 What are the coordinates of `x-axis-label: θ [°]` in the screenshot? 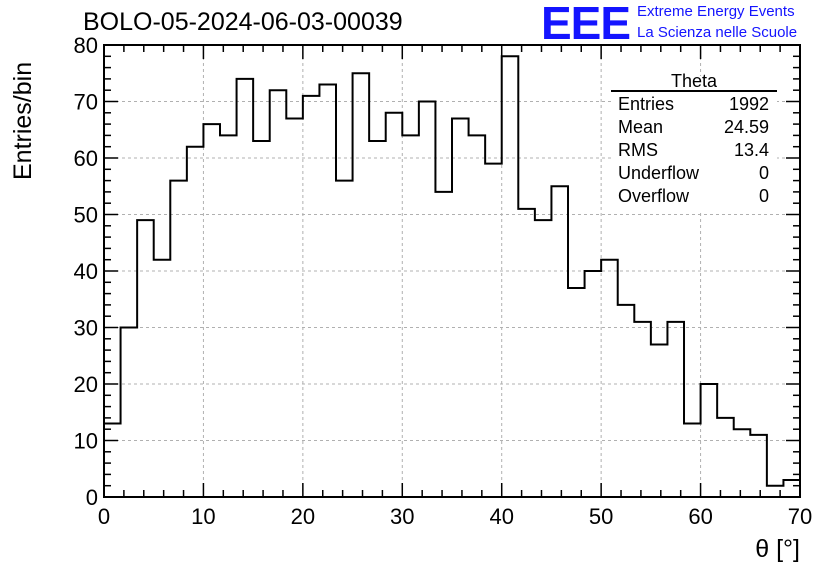 It's located at (777, 549).